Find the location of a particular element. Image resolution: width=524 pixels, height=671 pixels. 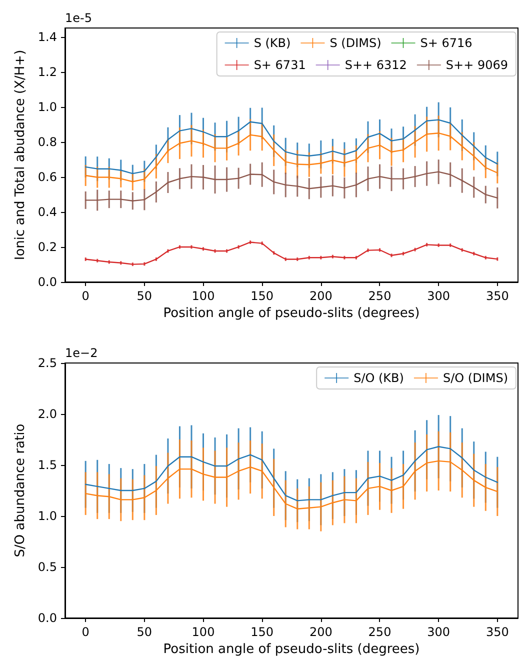

legend-label: S++ 6312 is located at coordinates (375, 65).